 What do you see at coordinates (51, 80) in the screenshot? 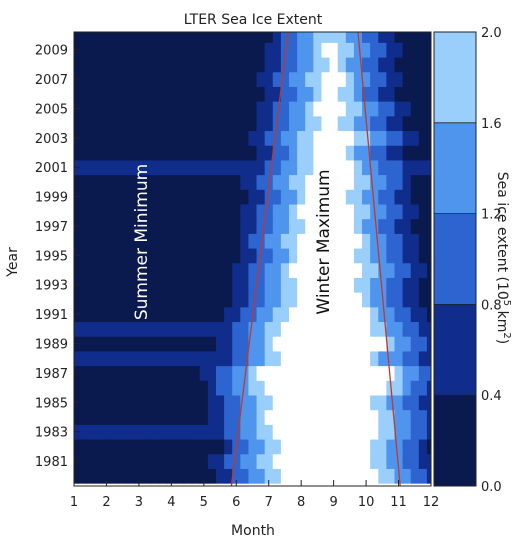
I see `y-tick-label: 2007` at bounding box center [51, 80].